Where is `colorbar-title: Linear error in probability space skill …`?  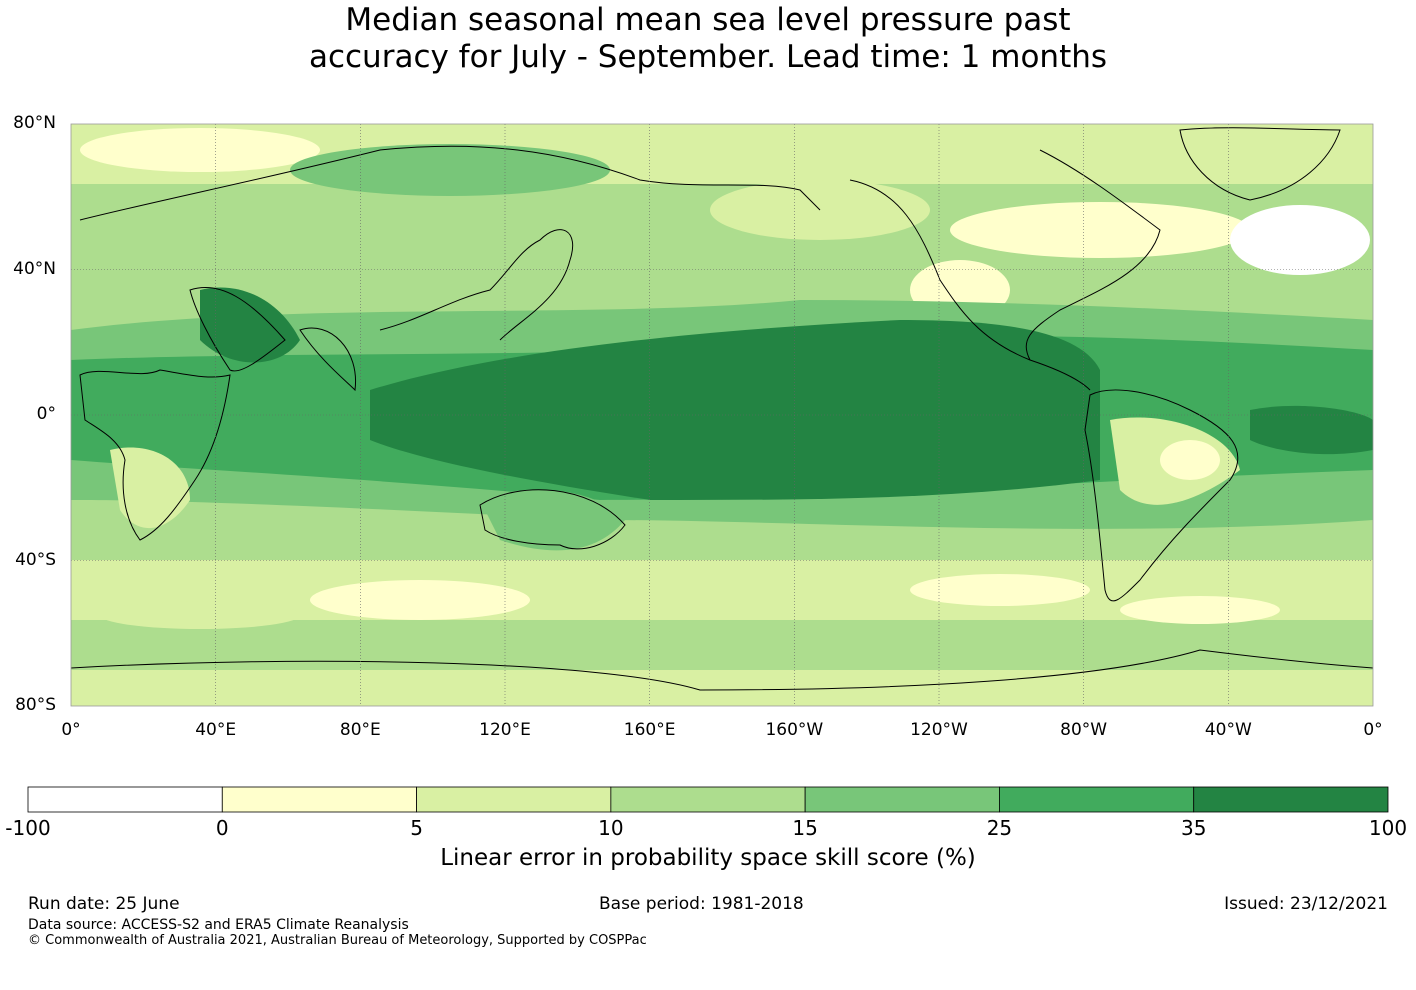
colorbar-title: Linear error in probability space skill … is located at coordinates (708, 858).